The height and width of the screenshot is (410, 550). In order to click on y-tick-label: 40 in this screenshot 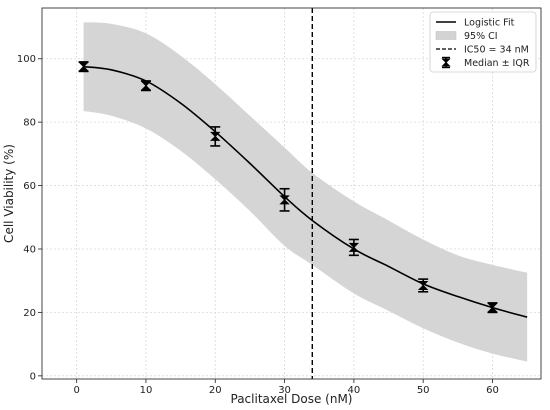, I will do `click(29, 249)`.